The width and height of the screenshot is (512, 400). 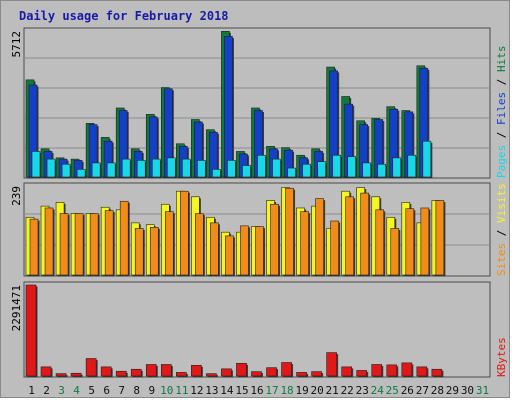 What do you see at coordinates (347, 390) in the screenshot?
I see `x-tick-day-22: 22` at bounding box center [347, 390].